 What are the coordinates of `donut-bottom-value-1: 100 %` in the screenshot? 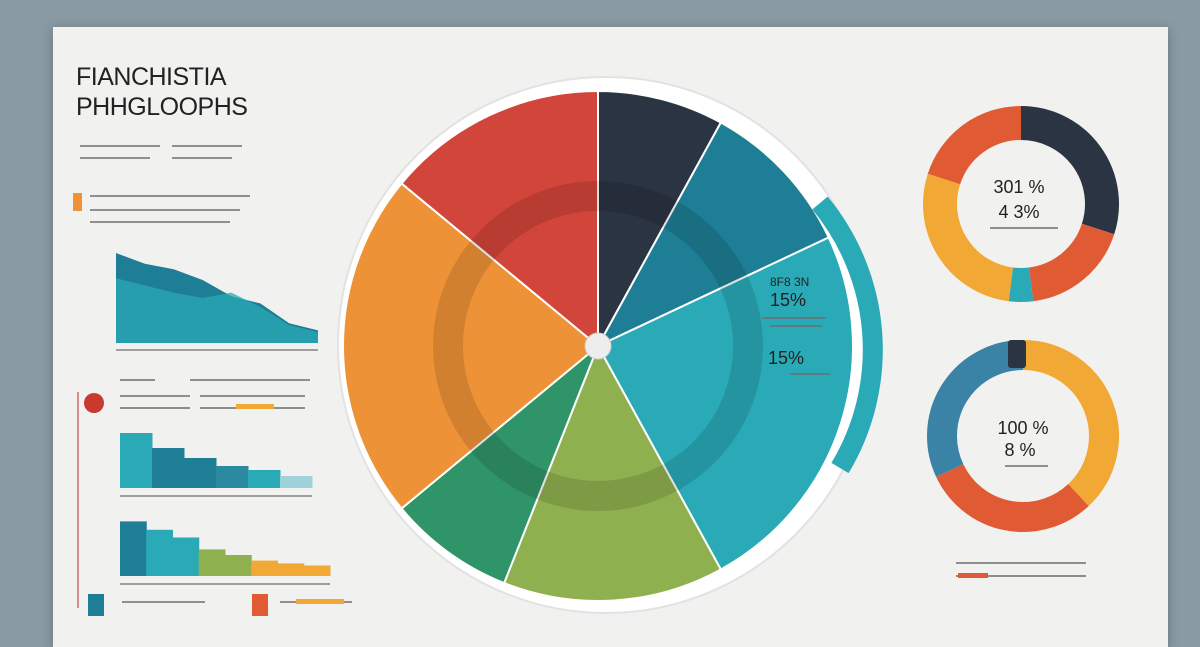 It's located at (1022, 428).